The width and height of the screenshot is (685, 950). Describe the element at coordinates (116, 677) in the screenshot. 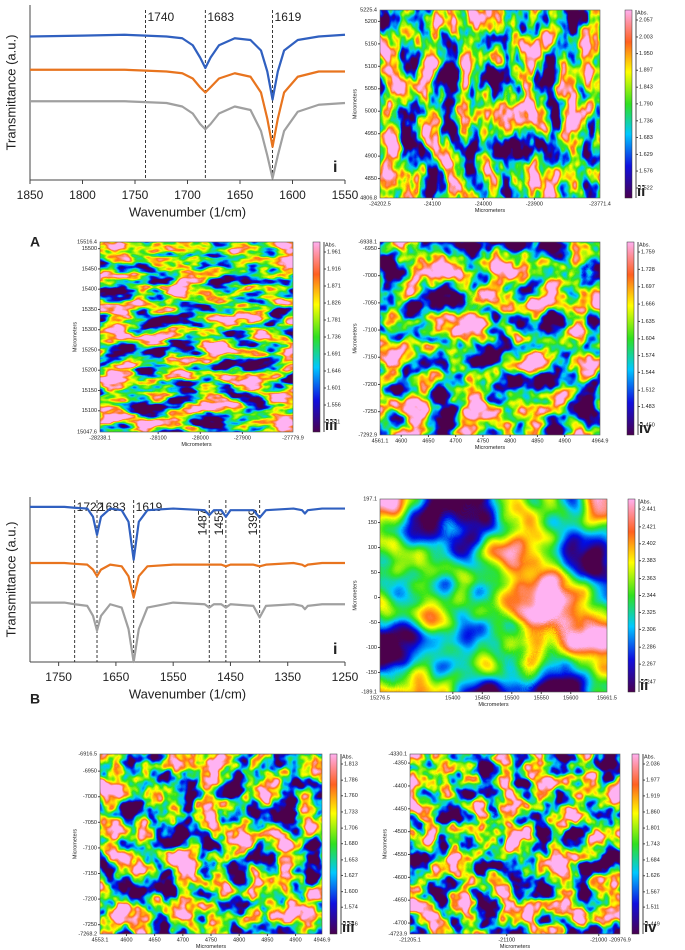

I see `x-tick-label: 1650` at that location.